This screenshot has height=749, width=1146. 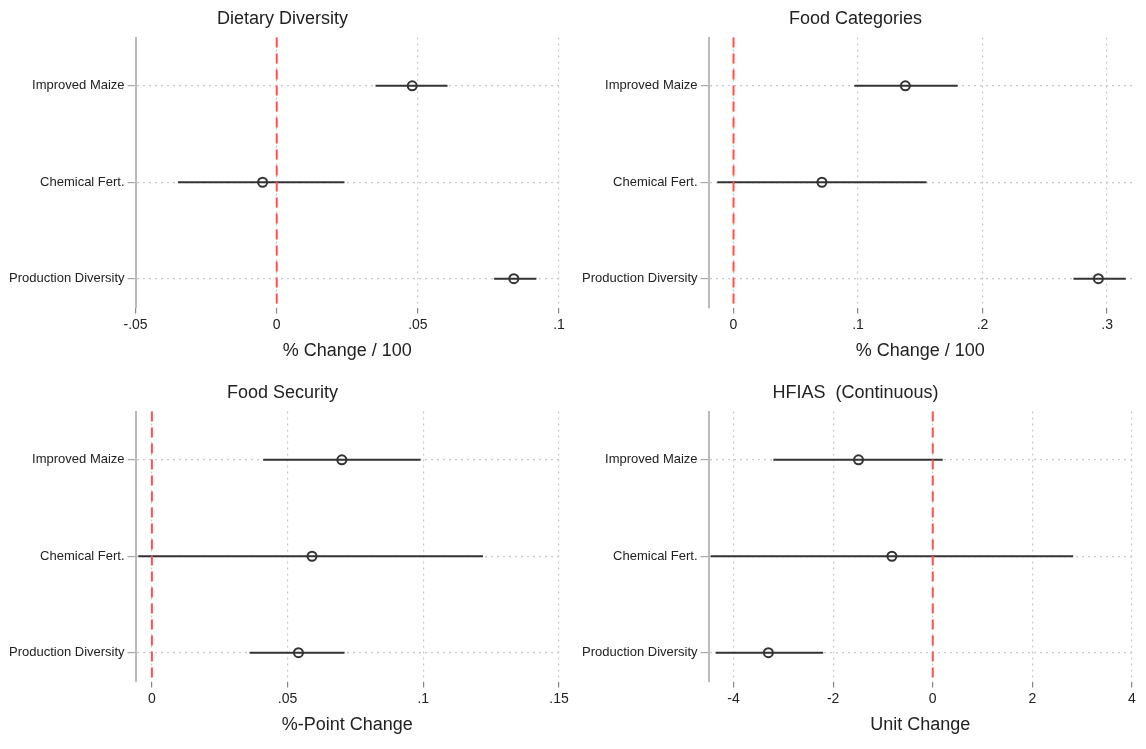 What do you see at coordinates (833, 697) in the screenshot?
I see `x-tick-label: -2` at bounding box center [833, 697].